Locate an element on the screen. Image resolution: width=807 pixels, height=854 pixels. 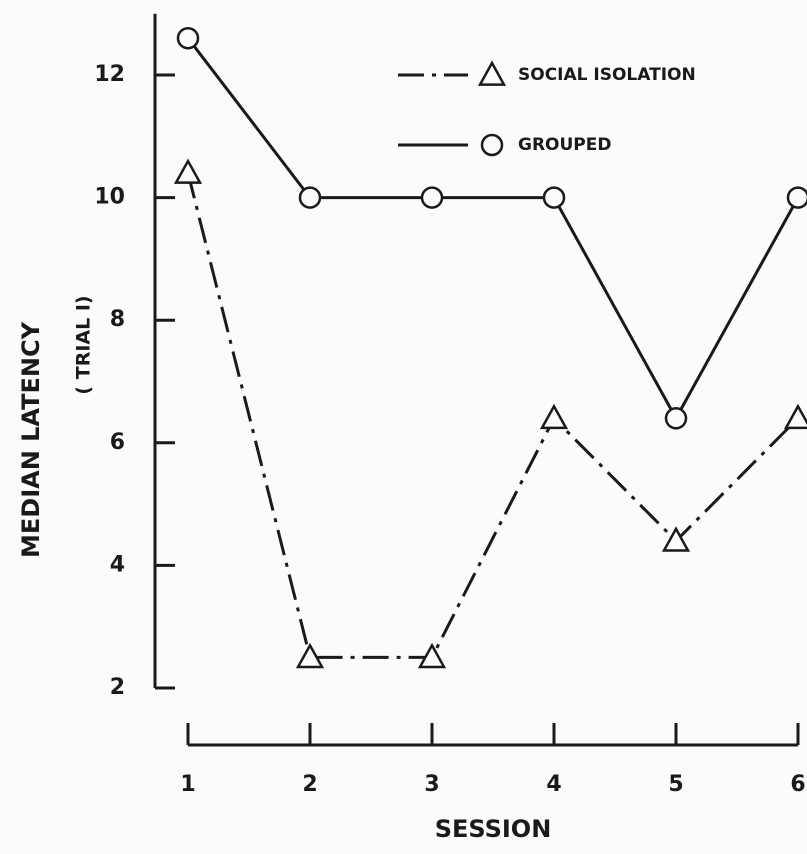
legend-label: GROUPED is located at coordinates (564, 145).